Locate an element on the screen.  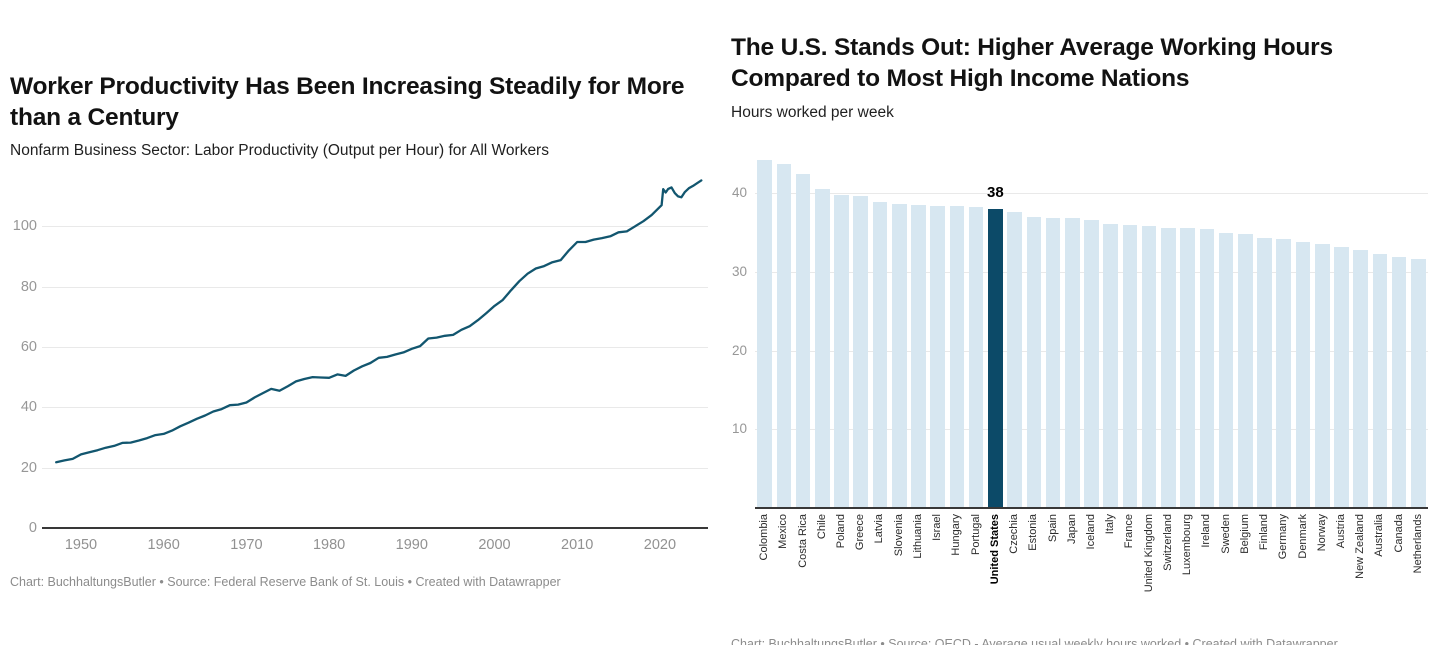
bar-united-kingdom is located at coordinates (1149, 367).